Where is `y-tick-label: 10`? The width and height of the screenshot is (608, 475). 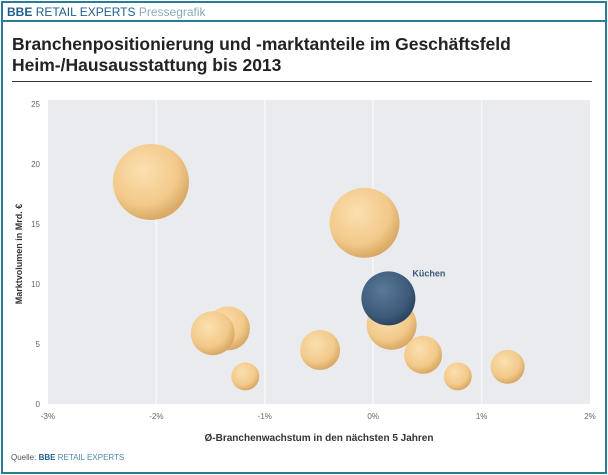 y-tick-label: 10 is located at coordinates (35, 284).